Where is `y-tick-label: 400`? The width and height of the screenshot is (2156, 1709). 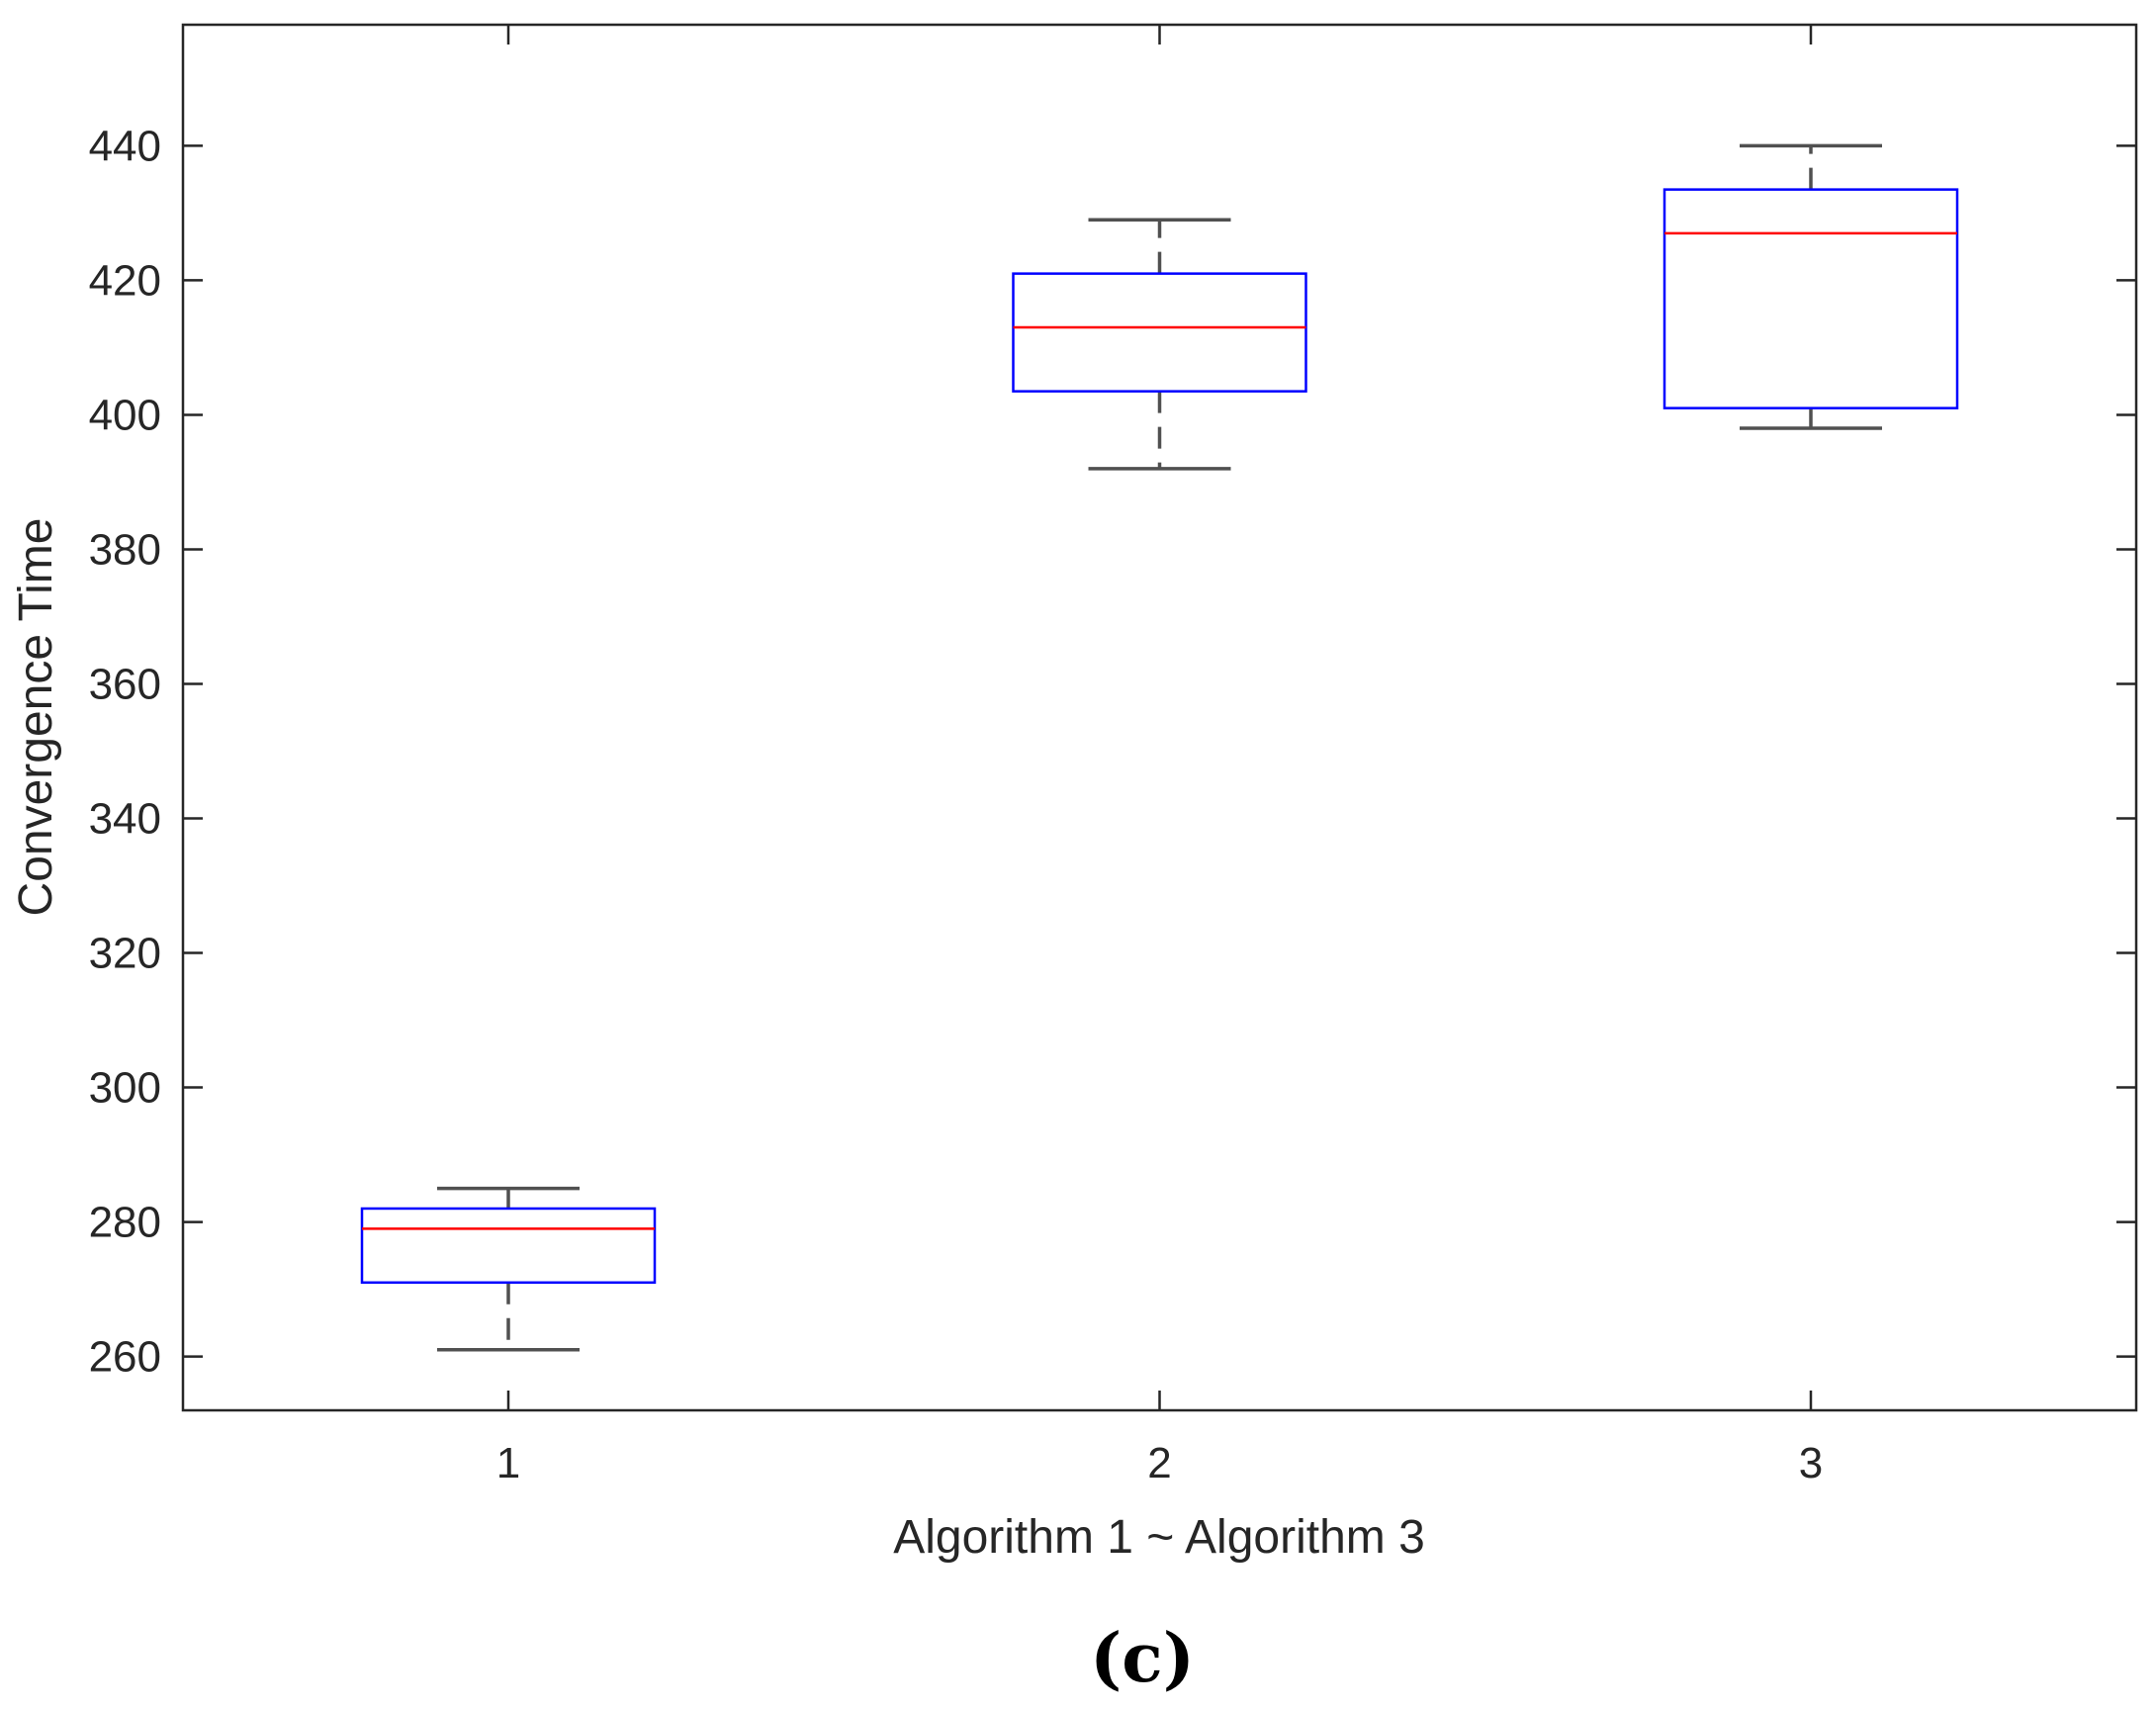 y-tick-label: 400 is located at coordinates (125, 415).